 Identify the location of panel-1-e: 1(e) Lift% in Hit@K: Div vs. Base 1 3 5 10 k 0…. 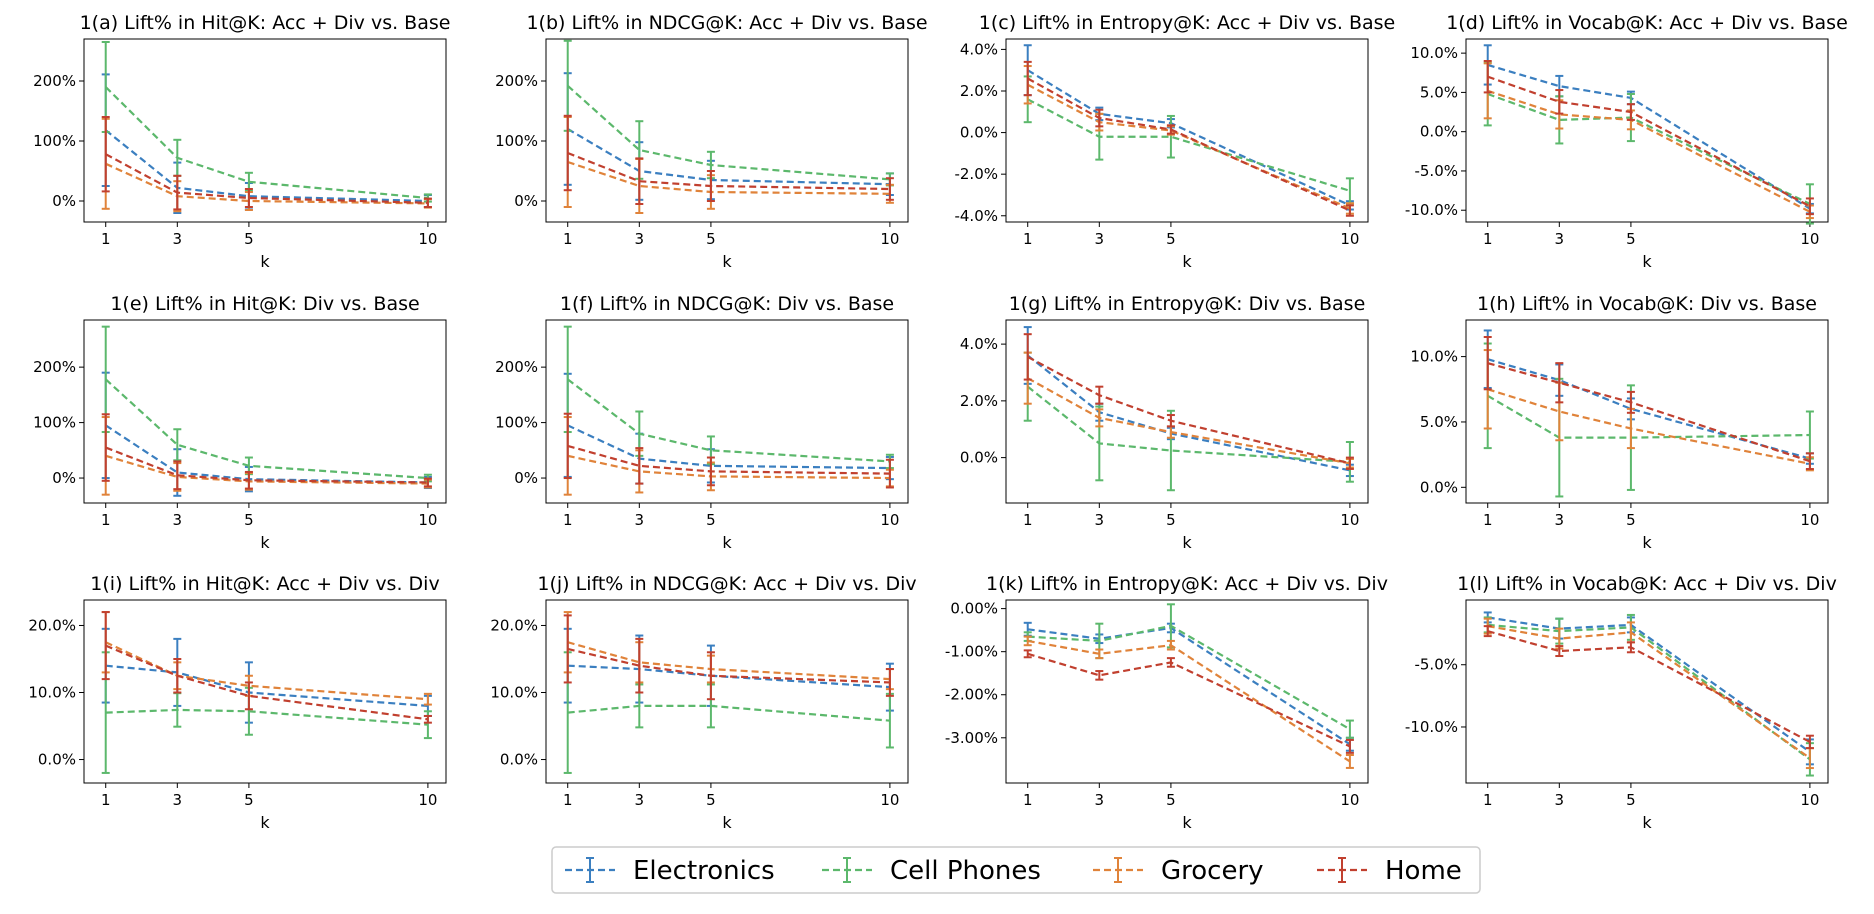
(240, 422).